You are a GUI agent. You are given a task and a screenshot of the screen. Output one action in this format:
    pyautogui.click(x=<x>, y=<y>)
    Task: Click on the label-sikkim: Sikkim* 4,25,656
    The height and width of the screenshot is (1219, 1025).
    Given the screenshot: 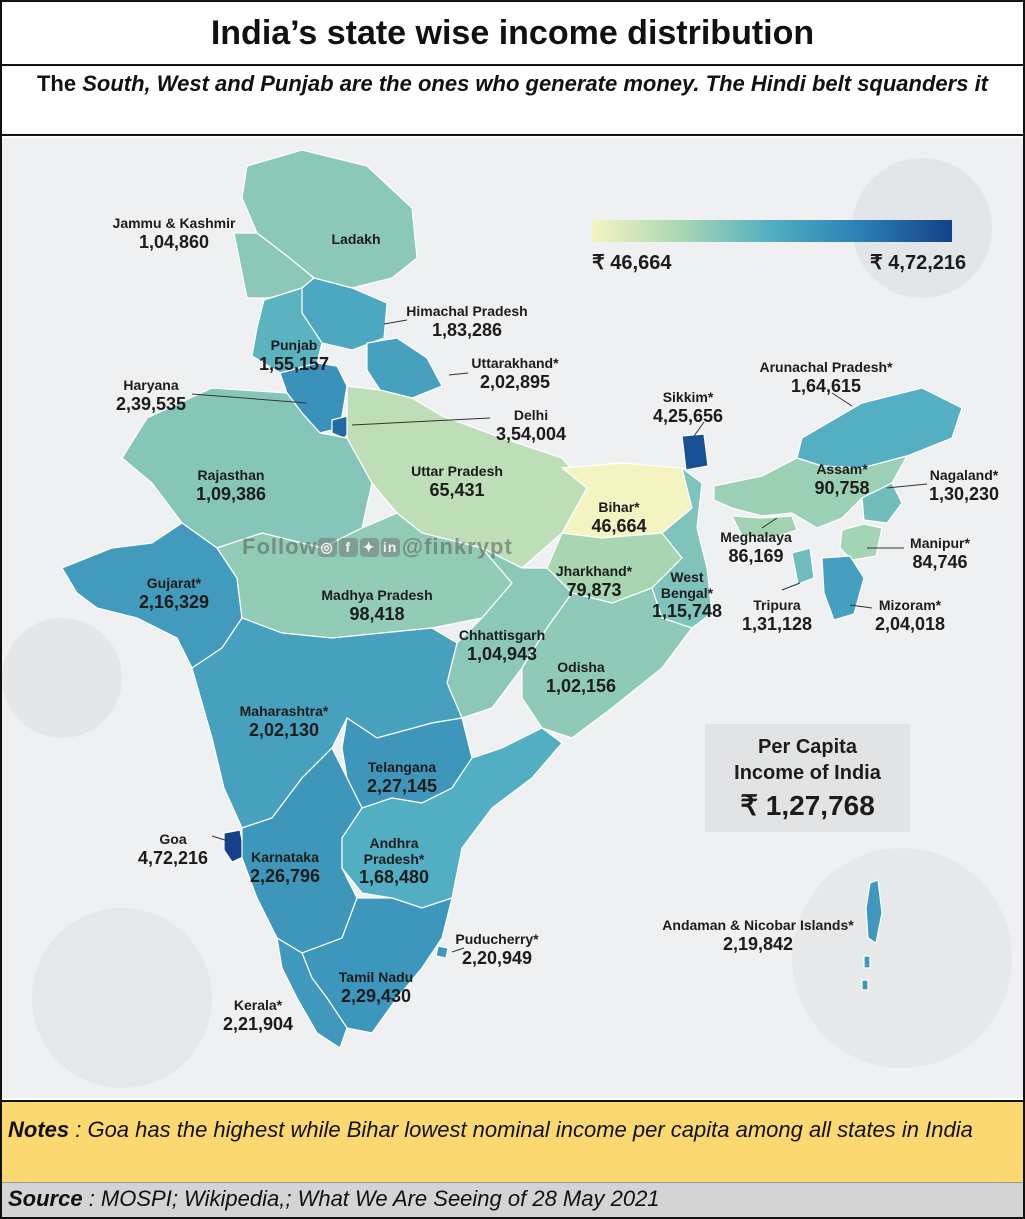 What is the action you would take?
    pyautogui.click(x=688, y=407)
    